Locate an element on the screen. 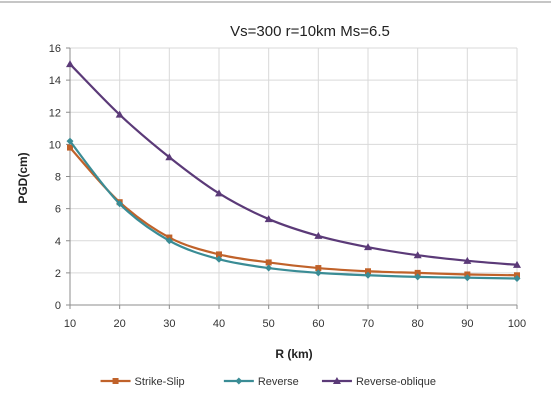 This screenshot has height=402, width=551. legend-item-strike-slip: Strike-Slip is located at coordinates (142, 382).